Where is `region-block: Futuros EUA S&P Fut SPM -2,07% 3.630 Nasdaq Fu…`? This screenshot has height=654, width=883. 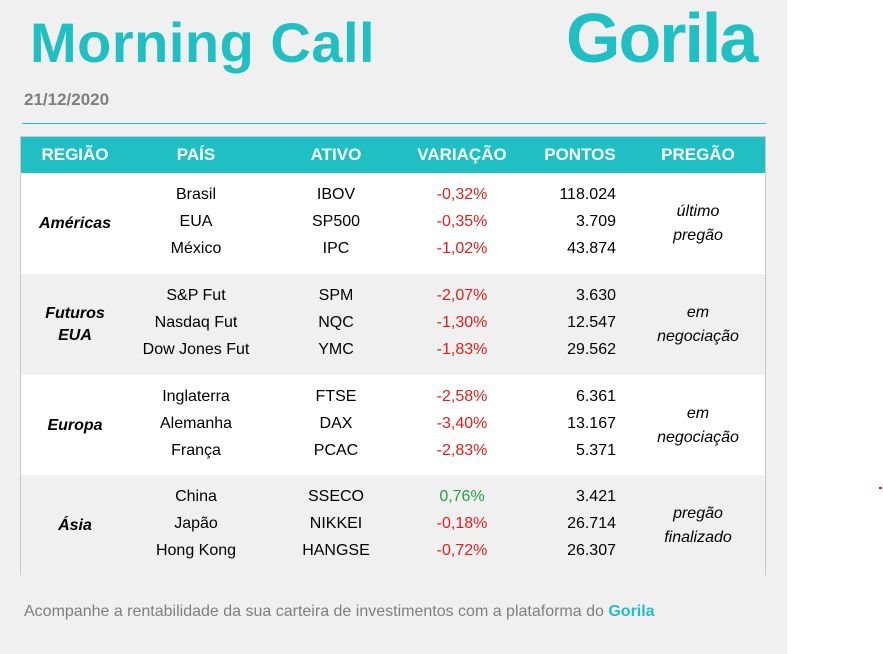 region-block: Futuros EUA S&P Fut SPM -2,07% 3.630 Nasdaq Fu… is located at coordinates (393, 324).